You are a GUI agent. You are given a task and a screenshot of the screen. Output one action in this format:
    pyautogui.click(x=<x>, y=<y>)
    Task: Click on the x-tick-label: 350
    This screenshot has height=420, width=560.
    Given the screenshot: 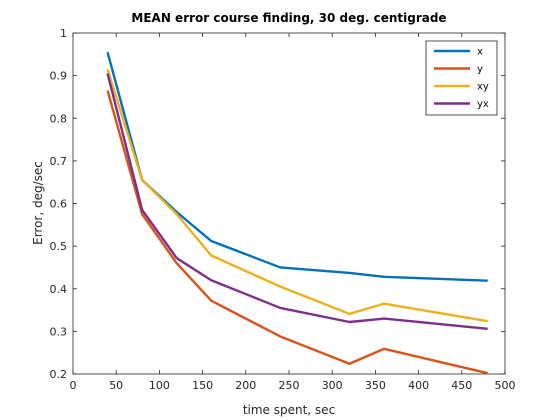 What is the action you would take?
    pyautogui.click(x=375, y=385)
    